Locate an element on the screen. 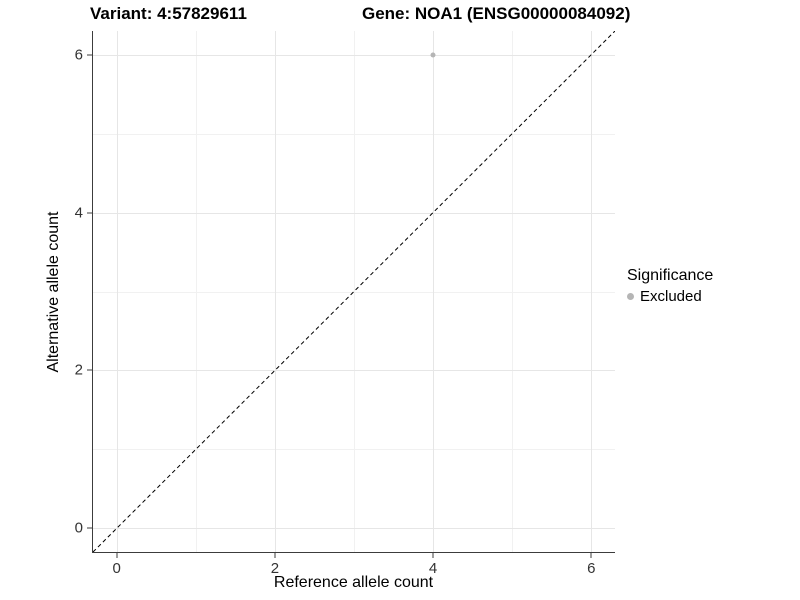 Image resolution: width=800 pixels, height=600 pixels. plot-title-gene: Gene: NOA1 (ENSG00000084092) is located at coordinates (496, 13).